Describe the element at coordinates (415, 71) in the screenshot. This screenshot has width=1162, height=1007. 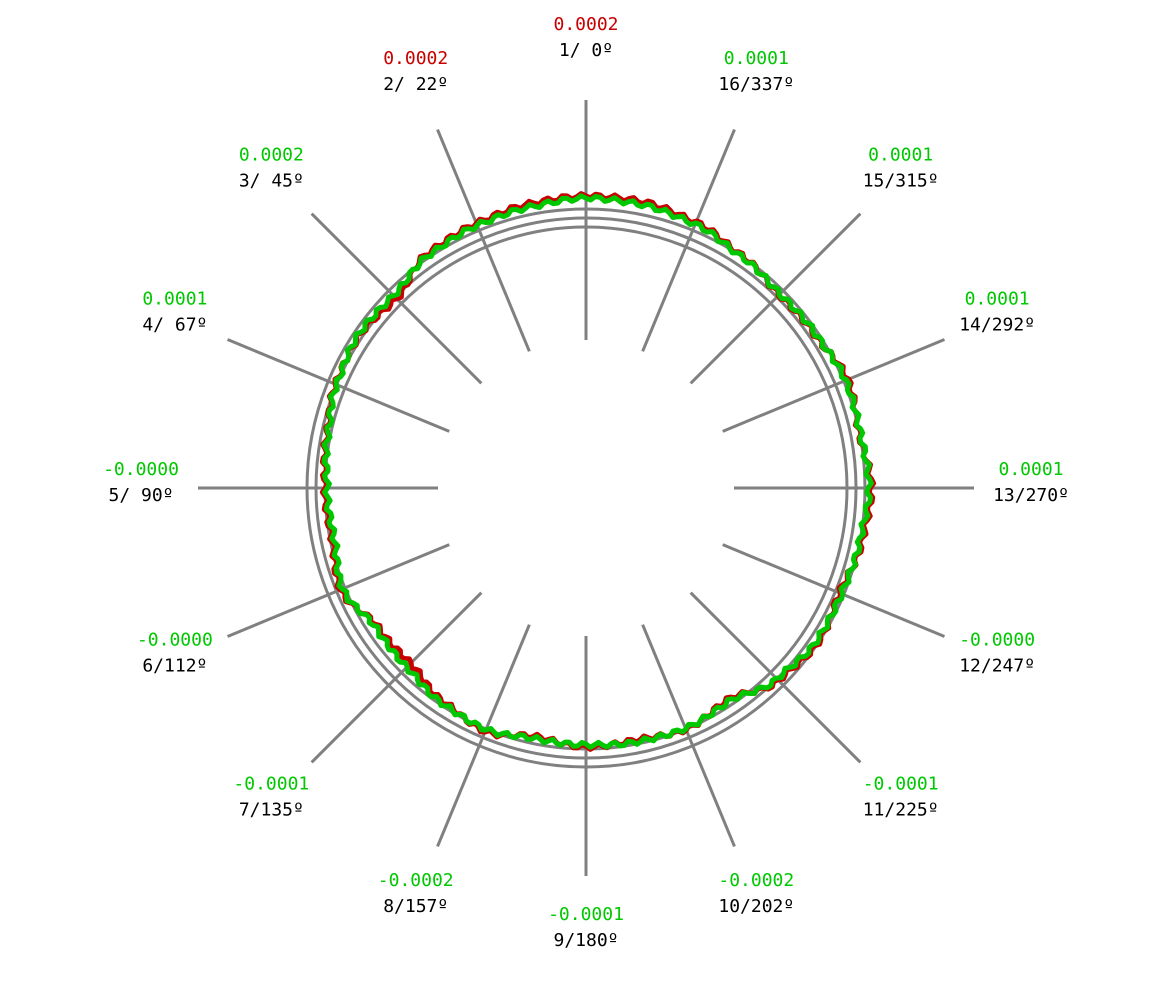
I see `angle-label-group: 0.0002 2/ 22º` at that location.